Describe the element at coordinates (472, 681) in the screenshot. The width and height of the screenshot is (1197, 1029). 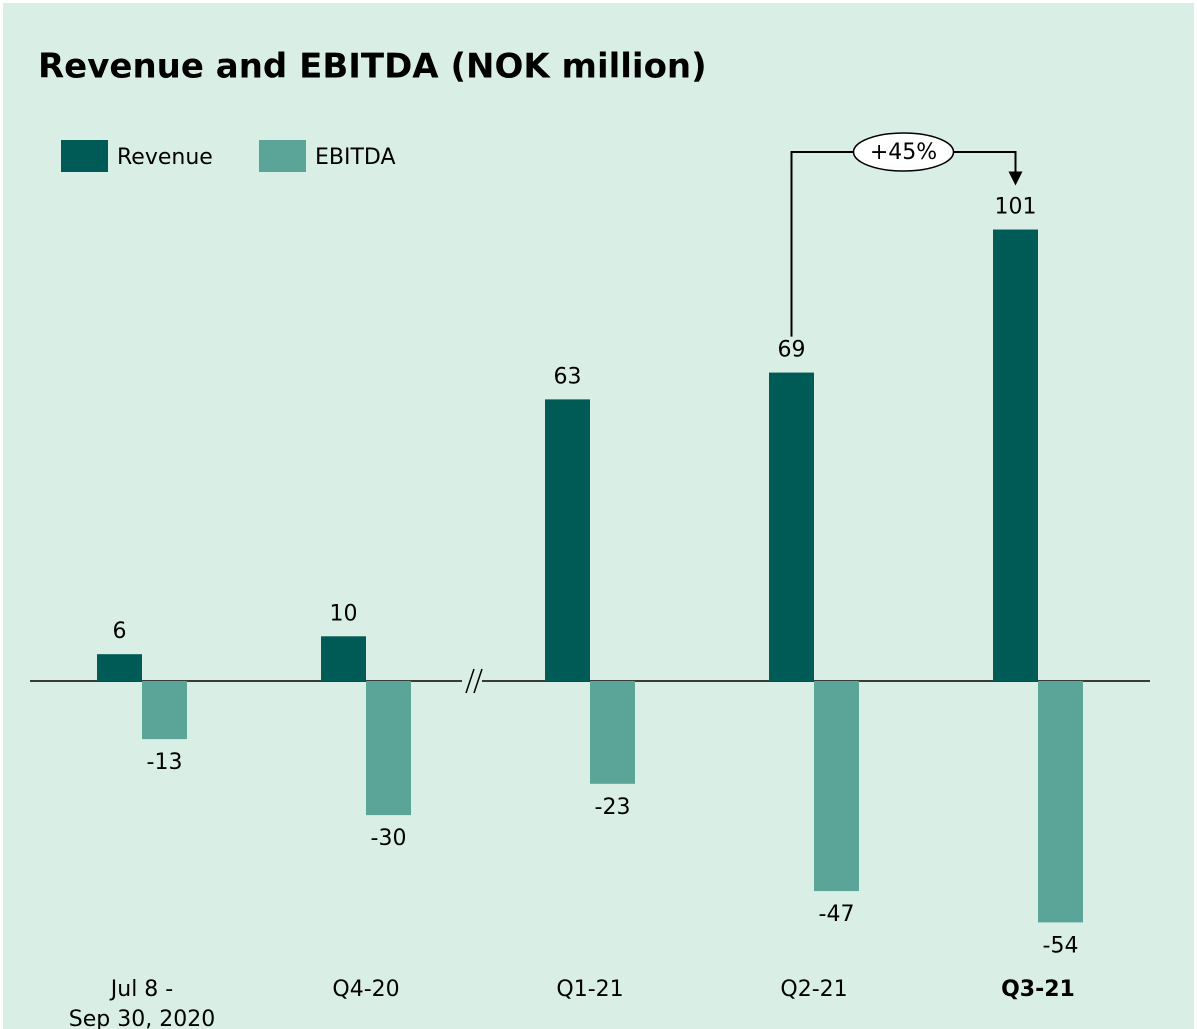
I see `axis-break` at that location.